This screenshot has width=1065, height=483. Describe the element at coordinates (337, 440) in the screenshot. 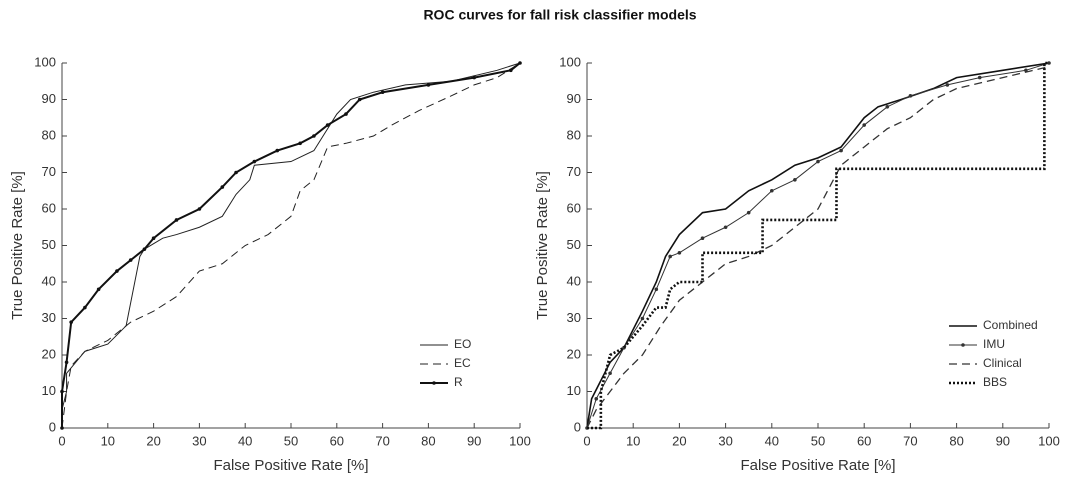

I see `x-tick-label: 60` at that location.